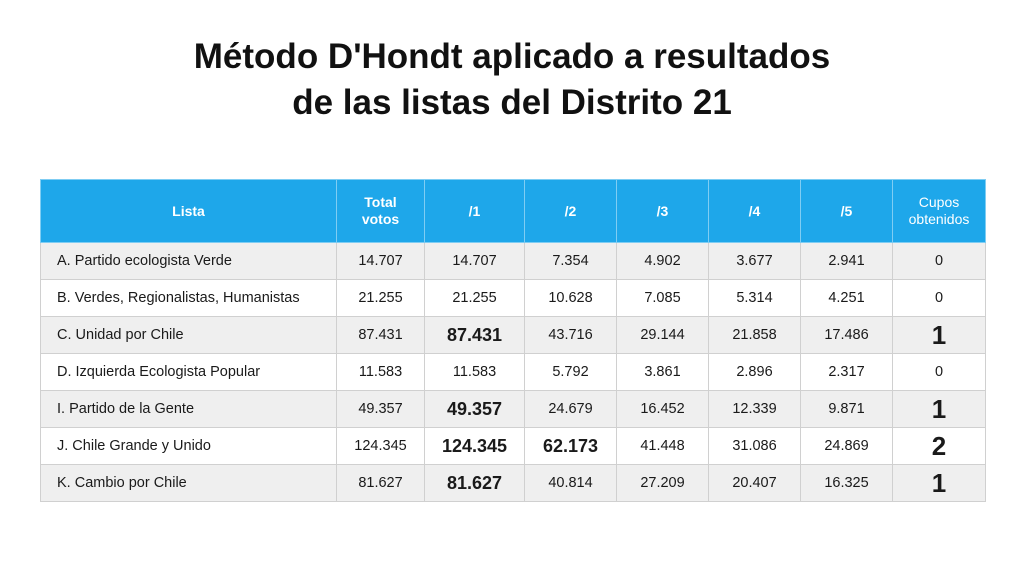 The image size is (1024, 576). I want to click on cell-total: 87.431, so click(380, 335).